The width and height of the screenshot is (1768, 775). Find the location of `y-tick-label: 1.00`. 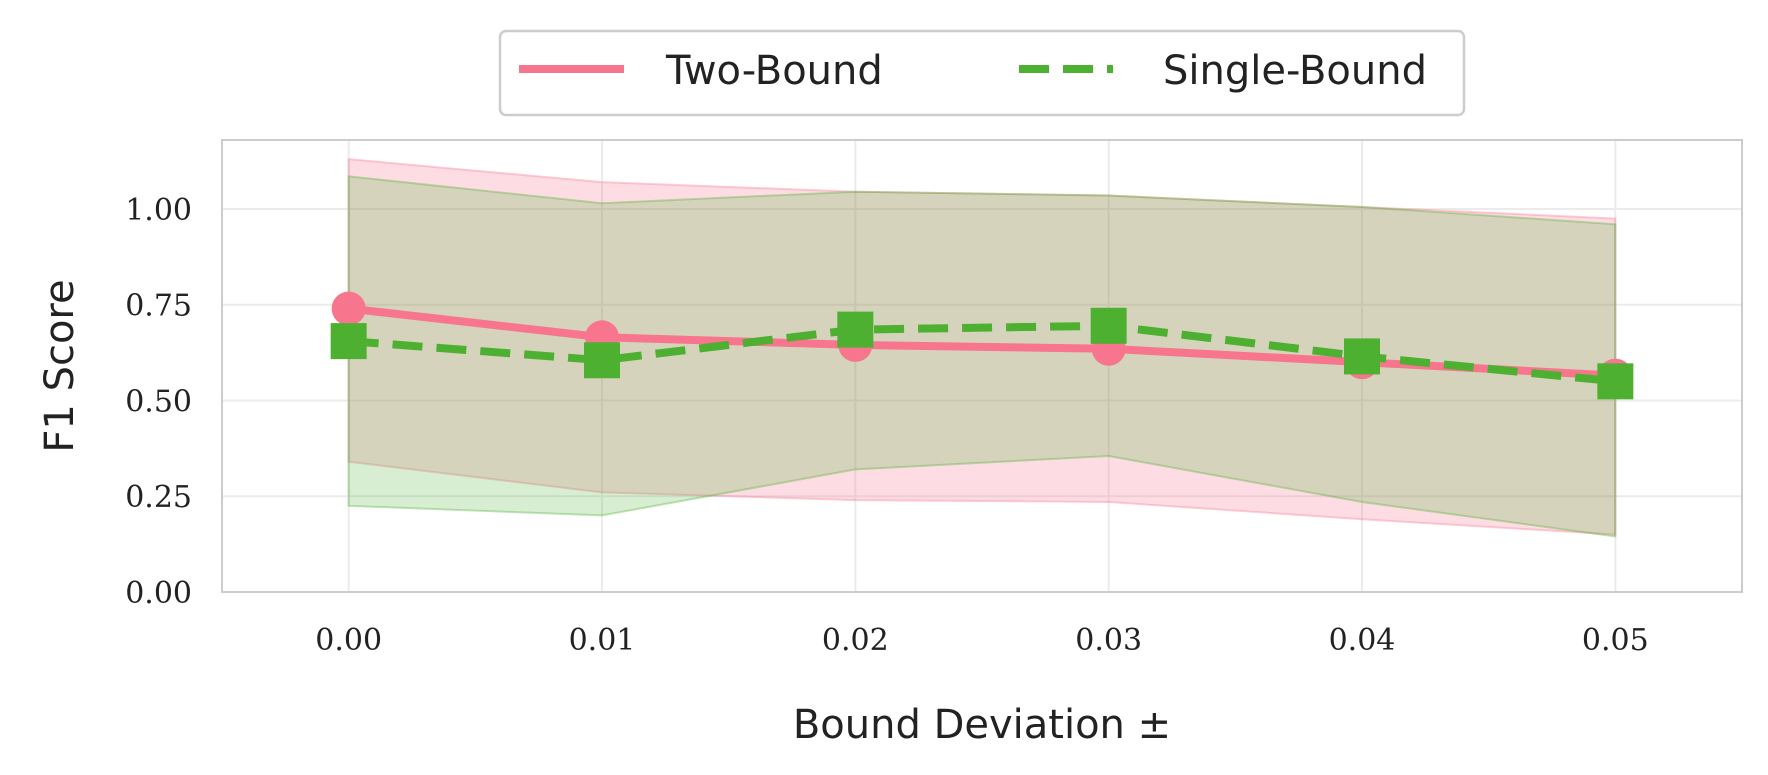

y-tick-label: 1.00 is located at coordinates (158, 210).